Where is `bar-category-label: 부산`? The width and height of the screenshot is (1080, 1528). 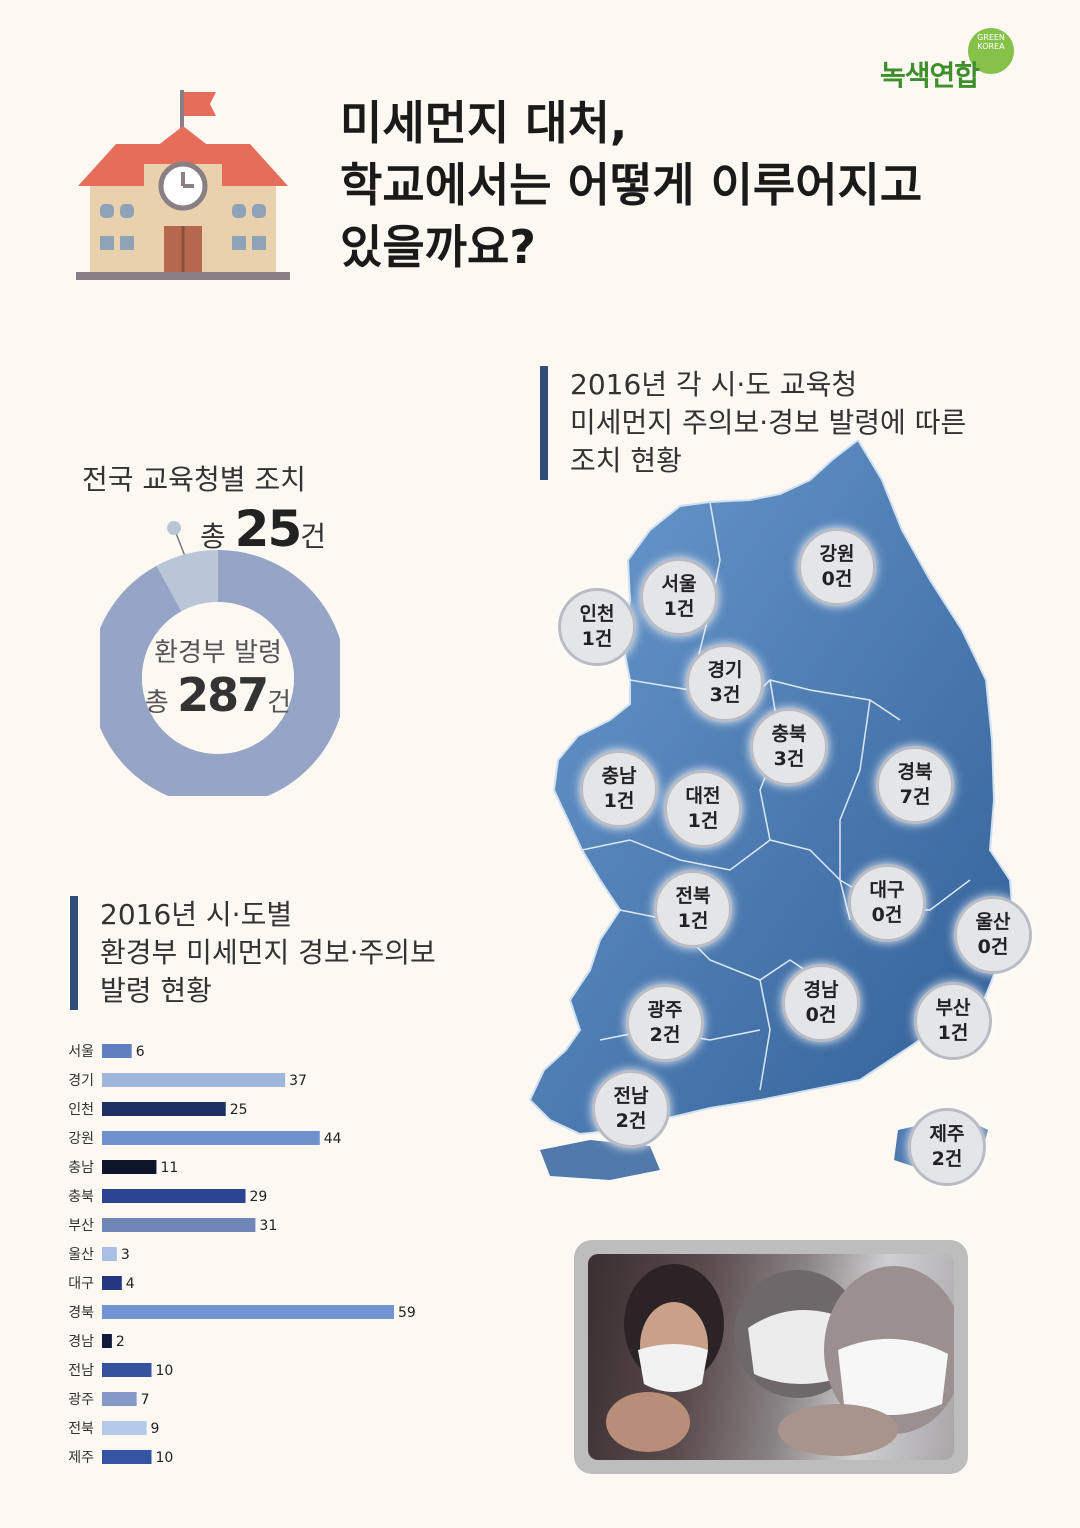 bar-category-label: 부산 is located at coordinates (81, 1226).